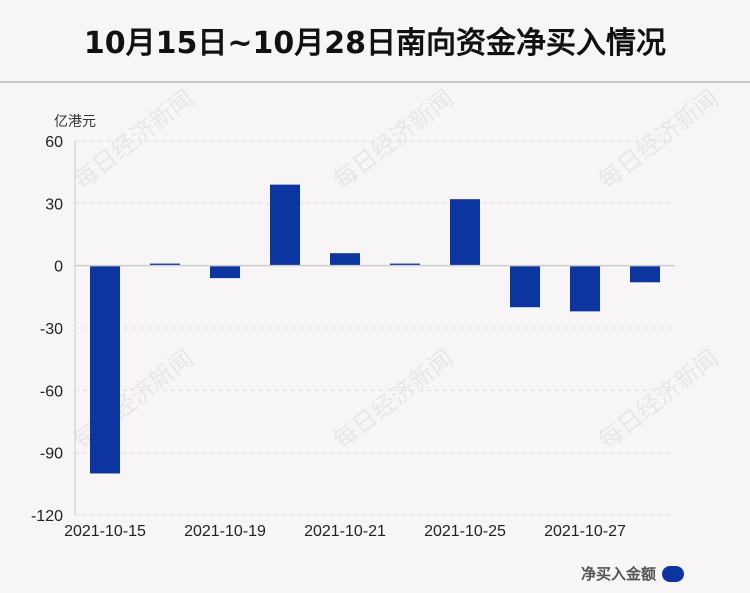 The width and height of the screenshot is (750, 593). I want to click on x-tick-label: 2021-10-15, so click(105, 531).